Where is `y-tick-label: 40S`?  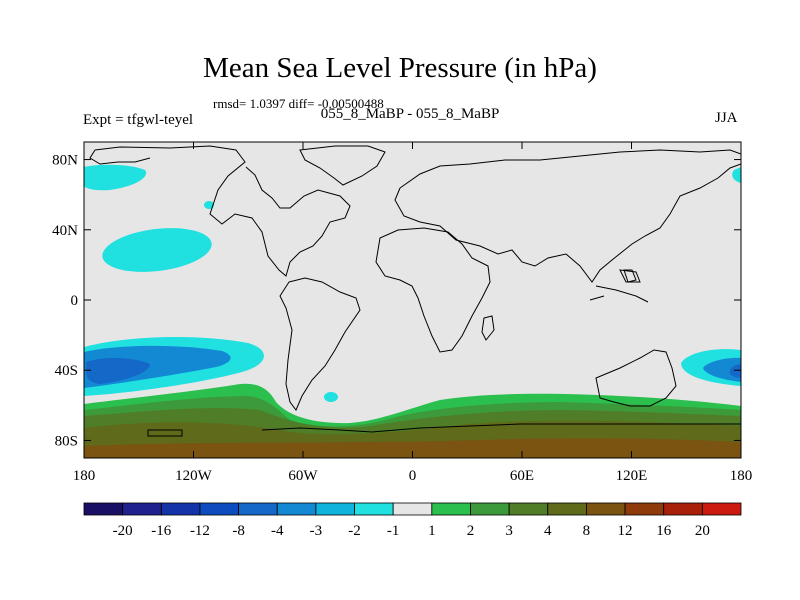 y-tick-label: 40S is located at coordinates (66, 371).